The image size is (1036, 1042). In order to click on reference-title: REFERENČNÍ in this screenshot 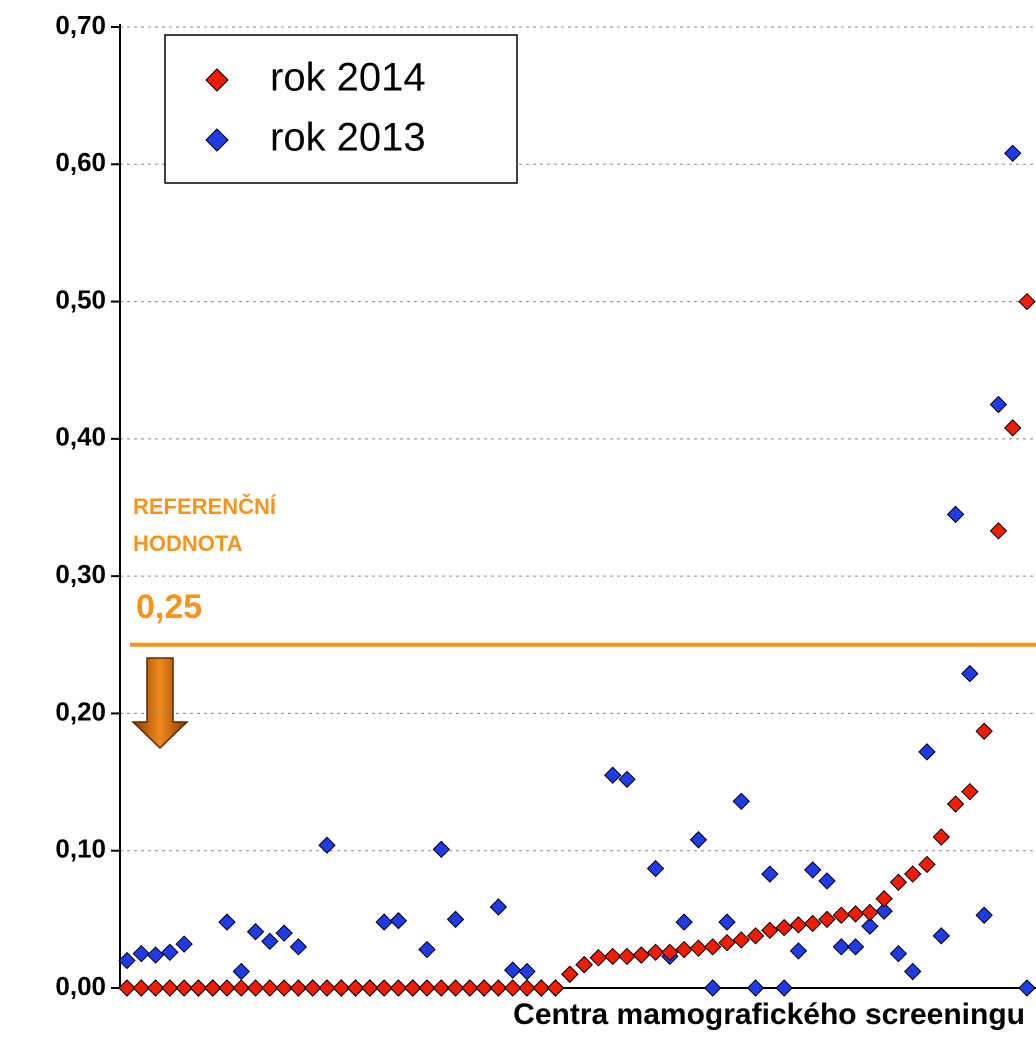, I will do `click(205, 506)`.